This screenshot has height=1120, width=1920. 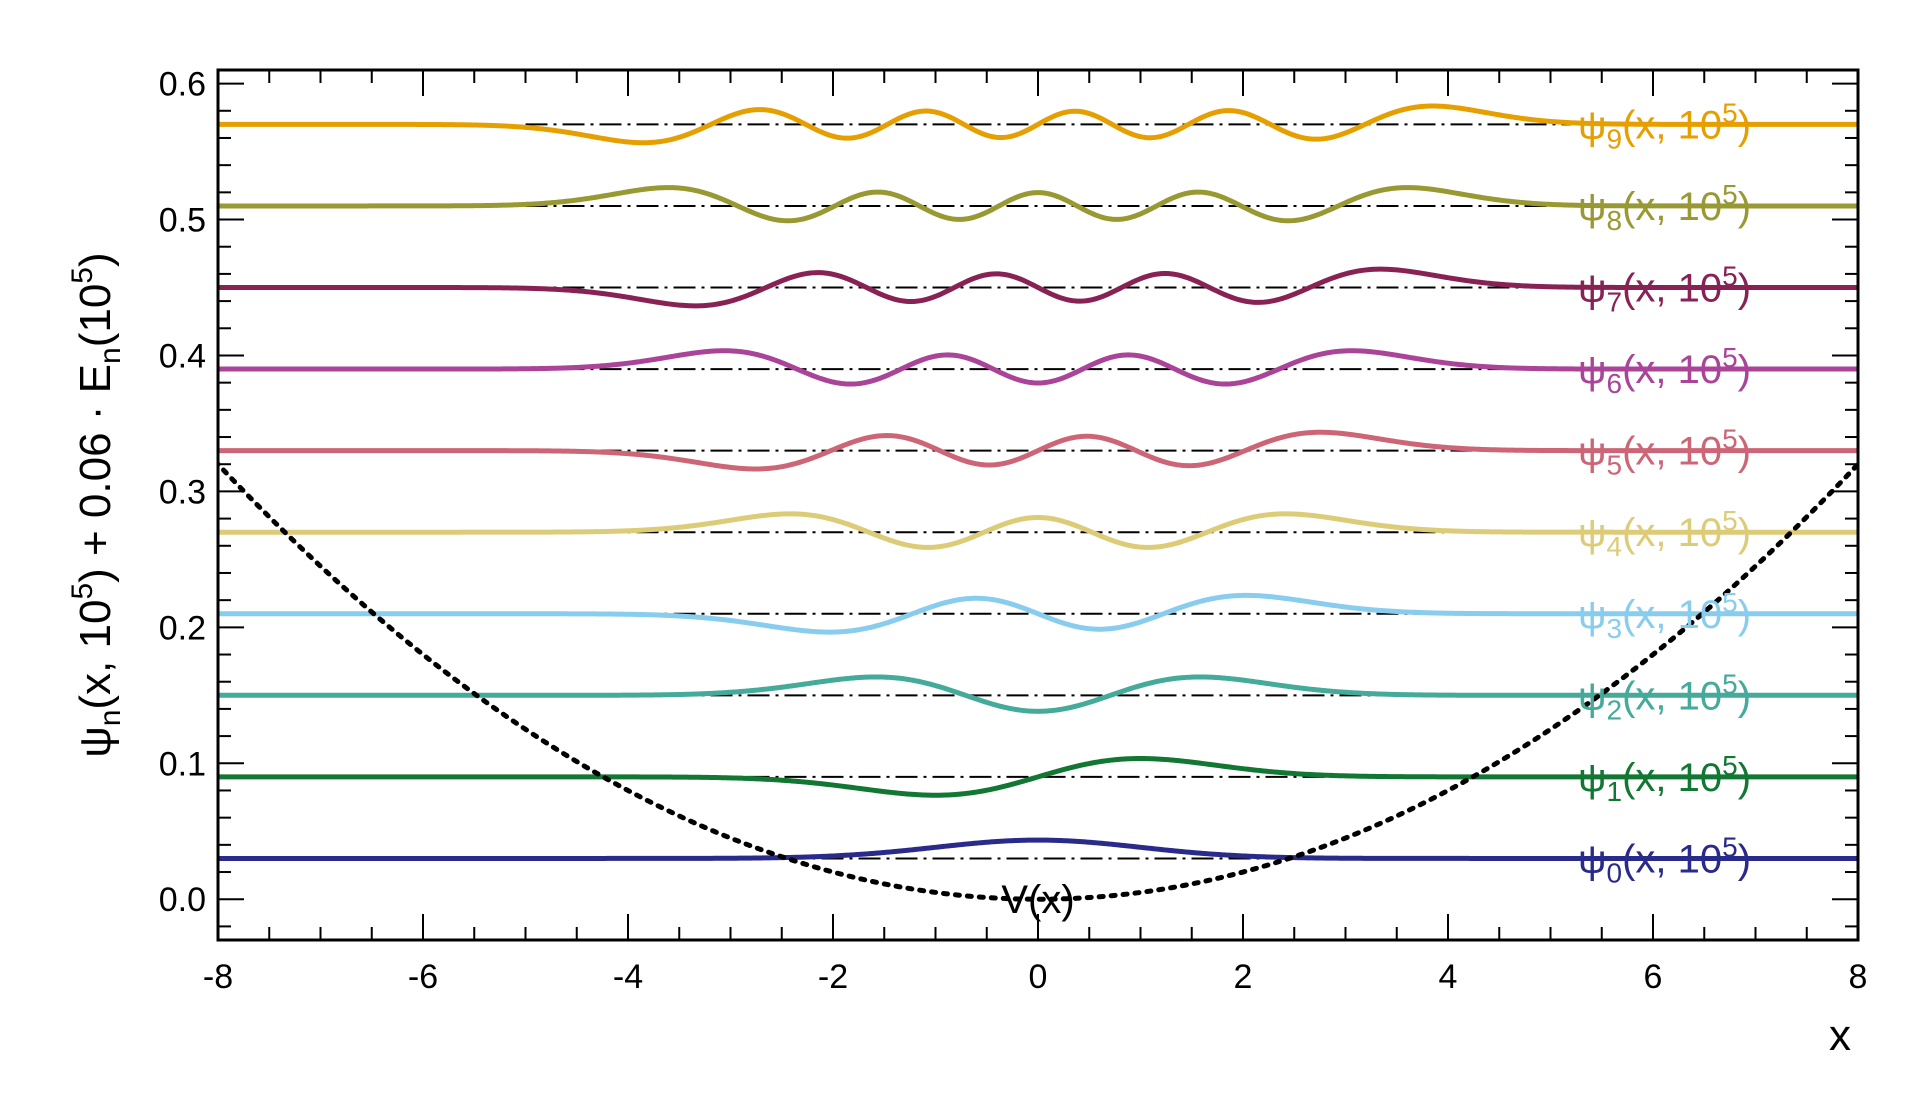 What do you see at coordinates (1038, 977) in the screenshot?
I see `x-tick-label: 0` at bounding box center [1038, 977].